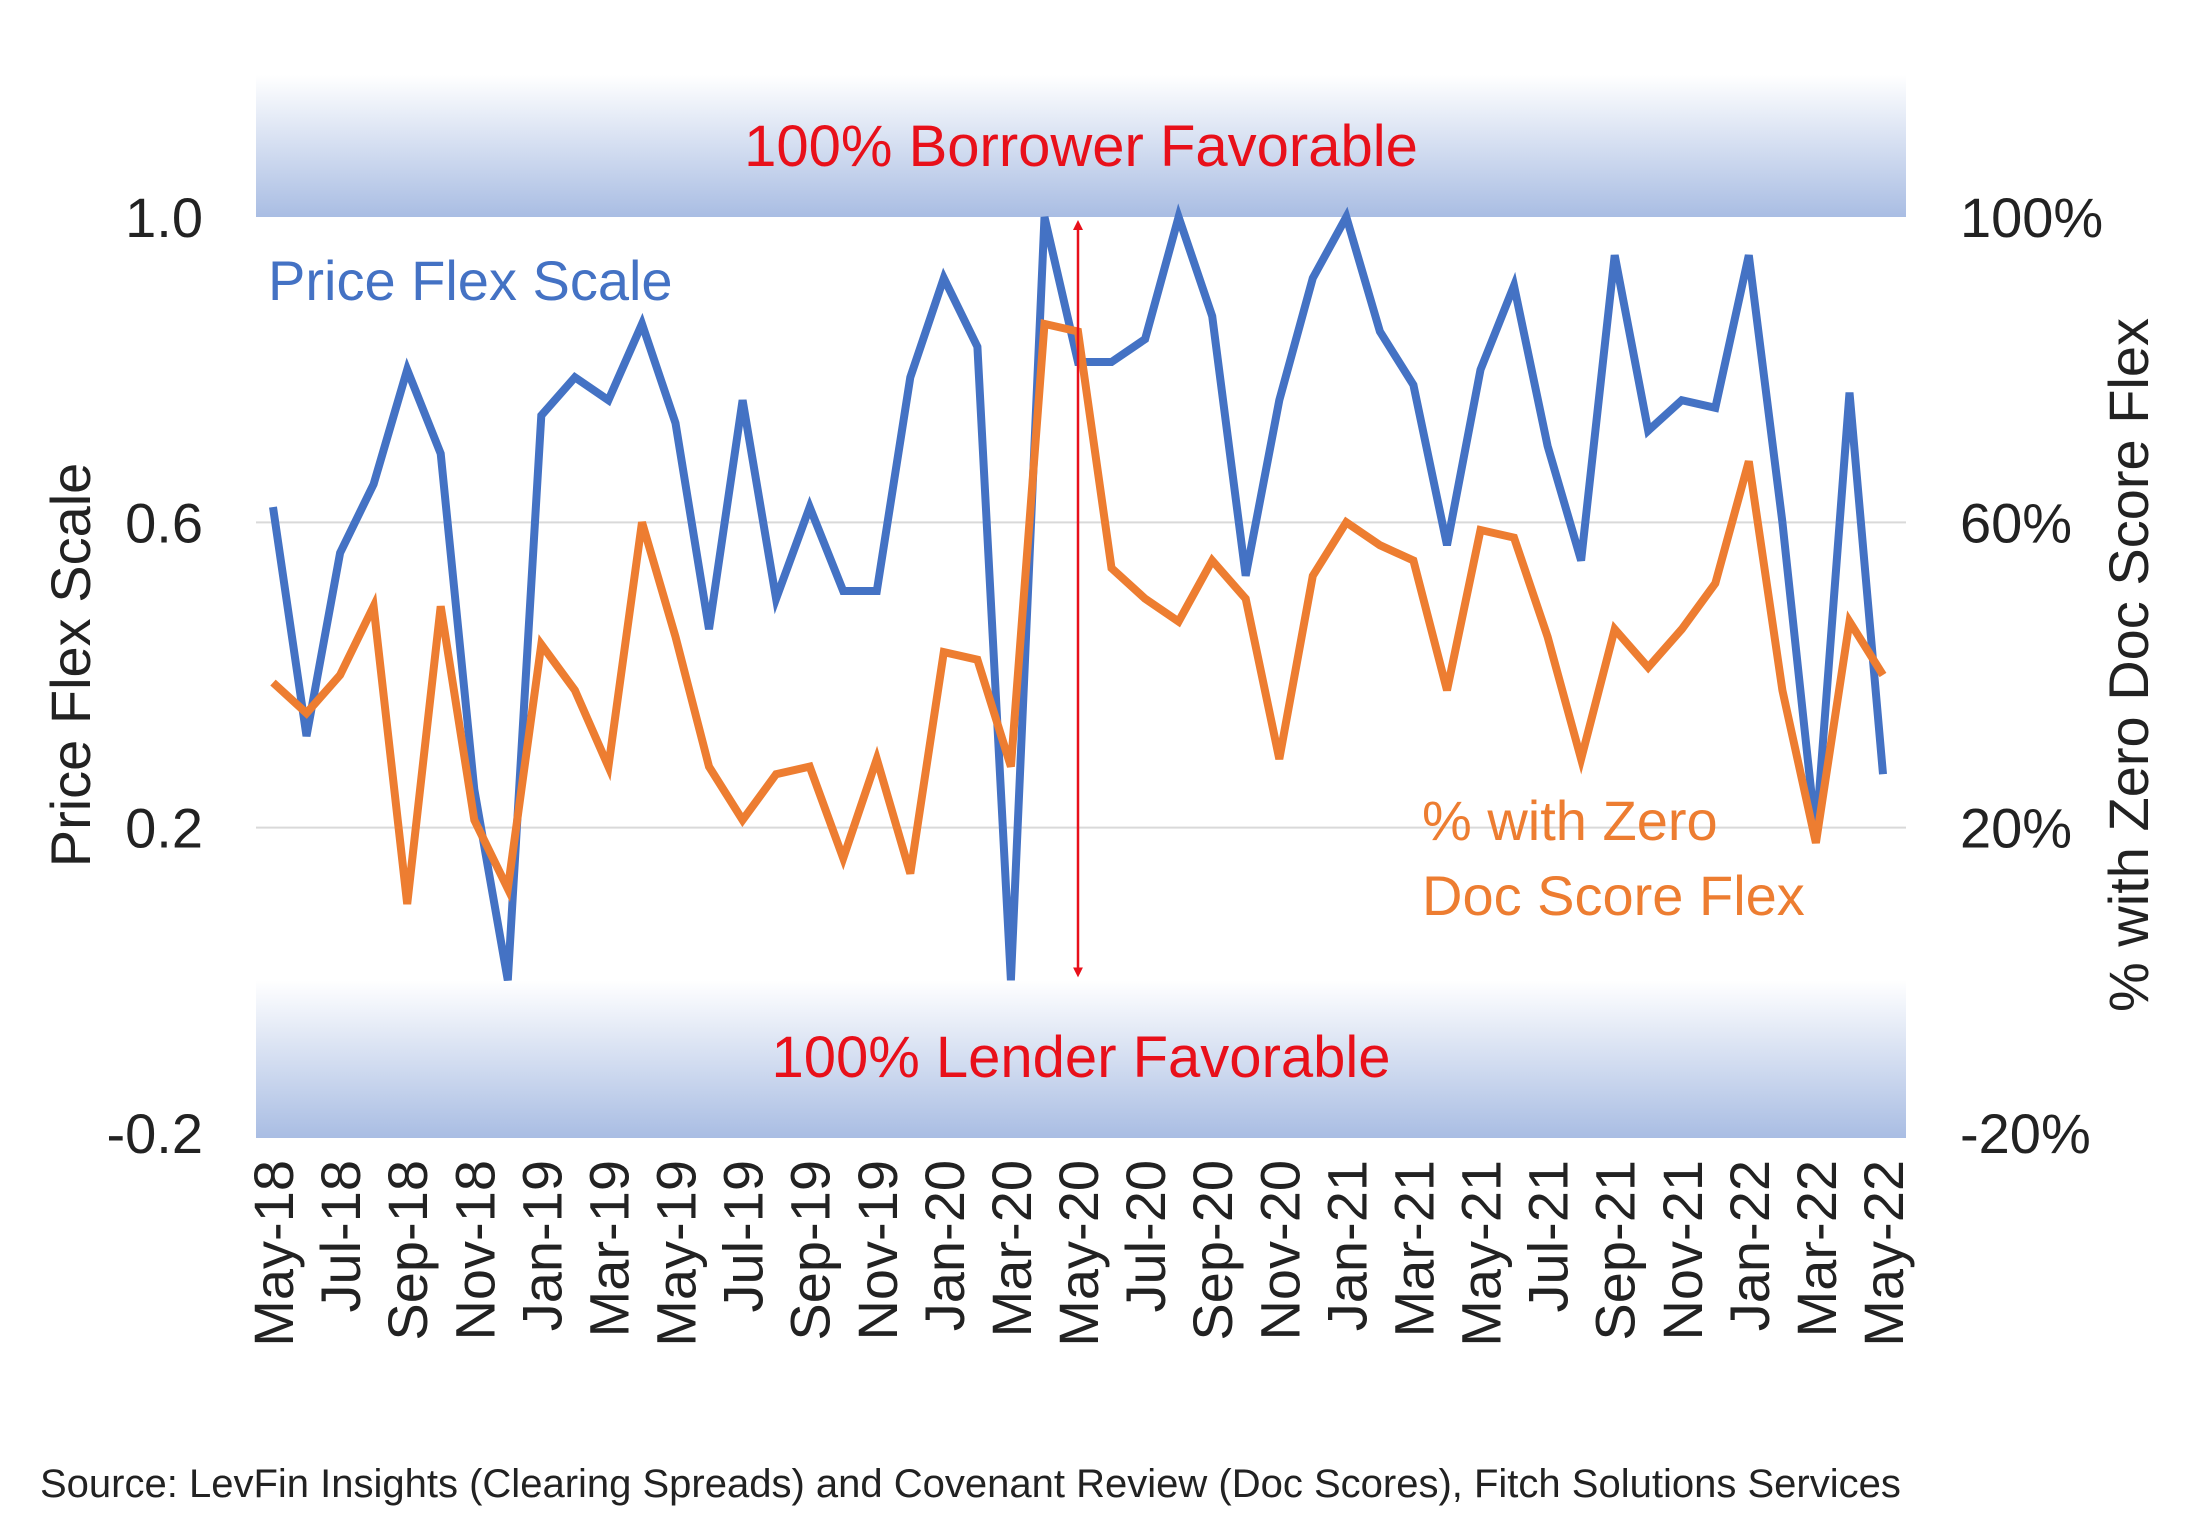 The width and height of the screenshot is (2190, 1540). I want to click on x-tick-label: May-20, so click(1078, 1253).